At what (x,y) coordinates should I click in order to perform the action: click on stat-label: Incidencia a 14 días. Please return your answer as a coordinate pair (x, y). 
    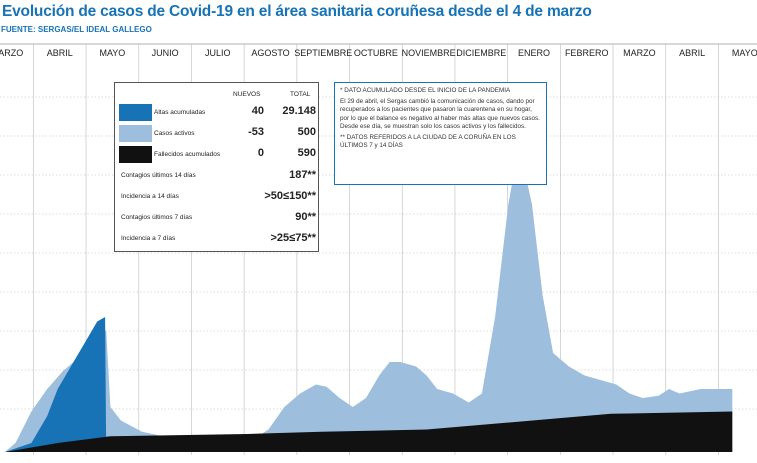
    Looking at the image, I should click on (150, 196).